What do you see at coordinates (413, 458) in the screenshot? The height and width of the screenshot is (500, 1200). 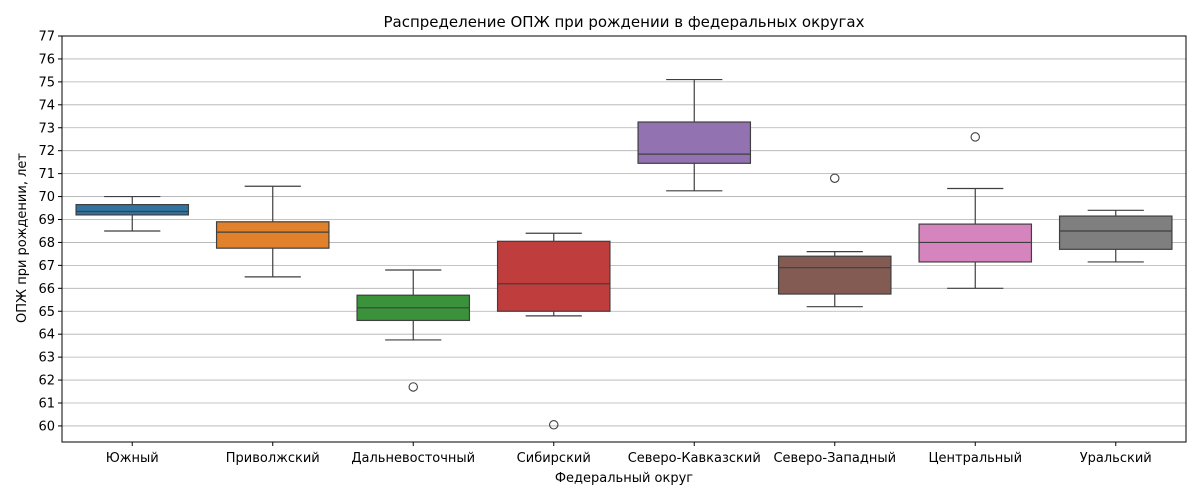 I see `x-tick-label: Дальневосточный` at bounding box center [413, 458].